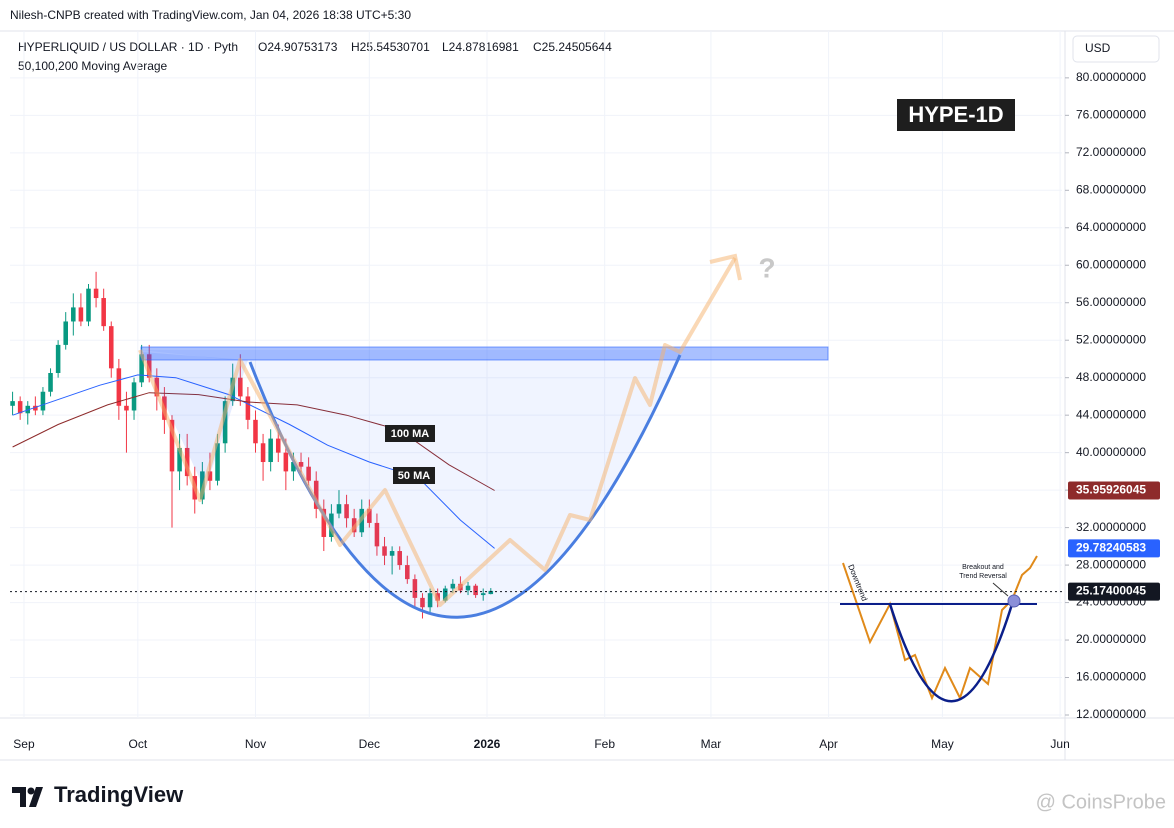  What do you see at coordinates (1111, 490) in the screenshot?
I see `price-label: 35.95926045` at bounding box center [1111, 490].